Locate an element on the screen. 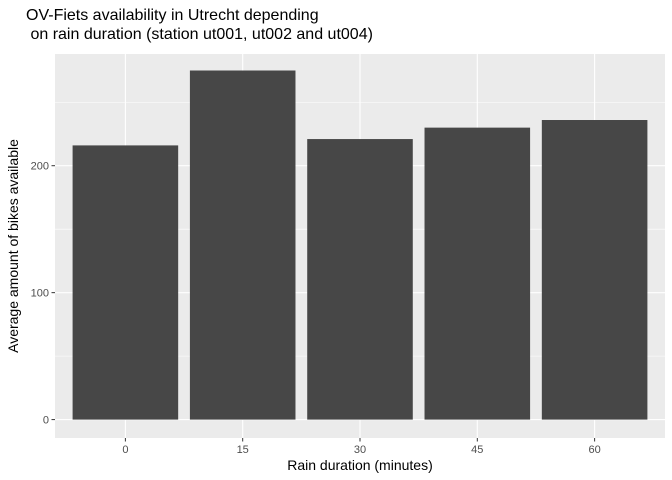 The image size is (672, 480). x-axis: 0 15 30 45 60 is located at coordinates (361, 447).